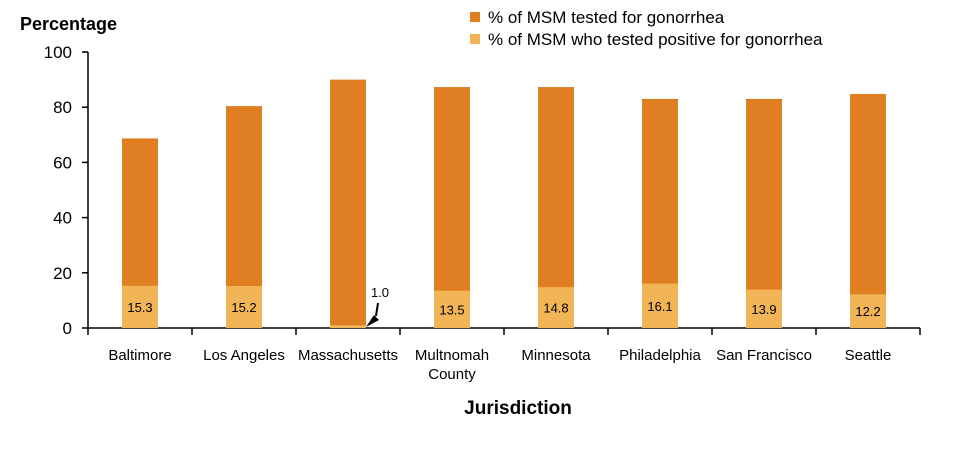 Image resolution: width=960 pixels, height=449 pixels. I want to click on y-tick-label: 60, so click(62, 162).